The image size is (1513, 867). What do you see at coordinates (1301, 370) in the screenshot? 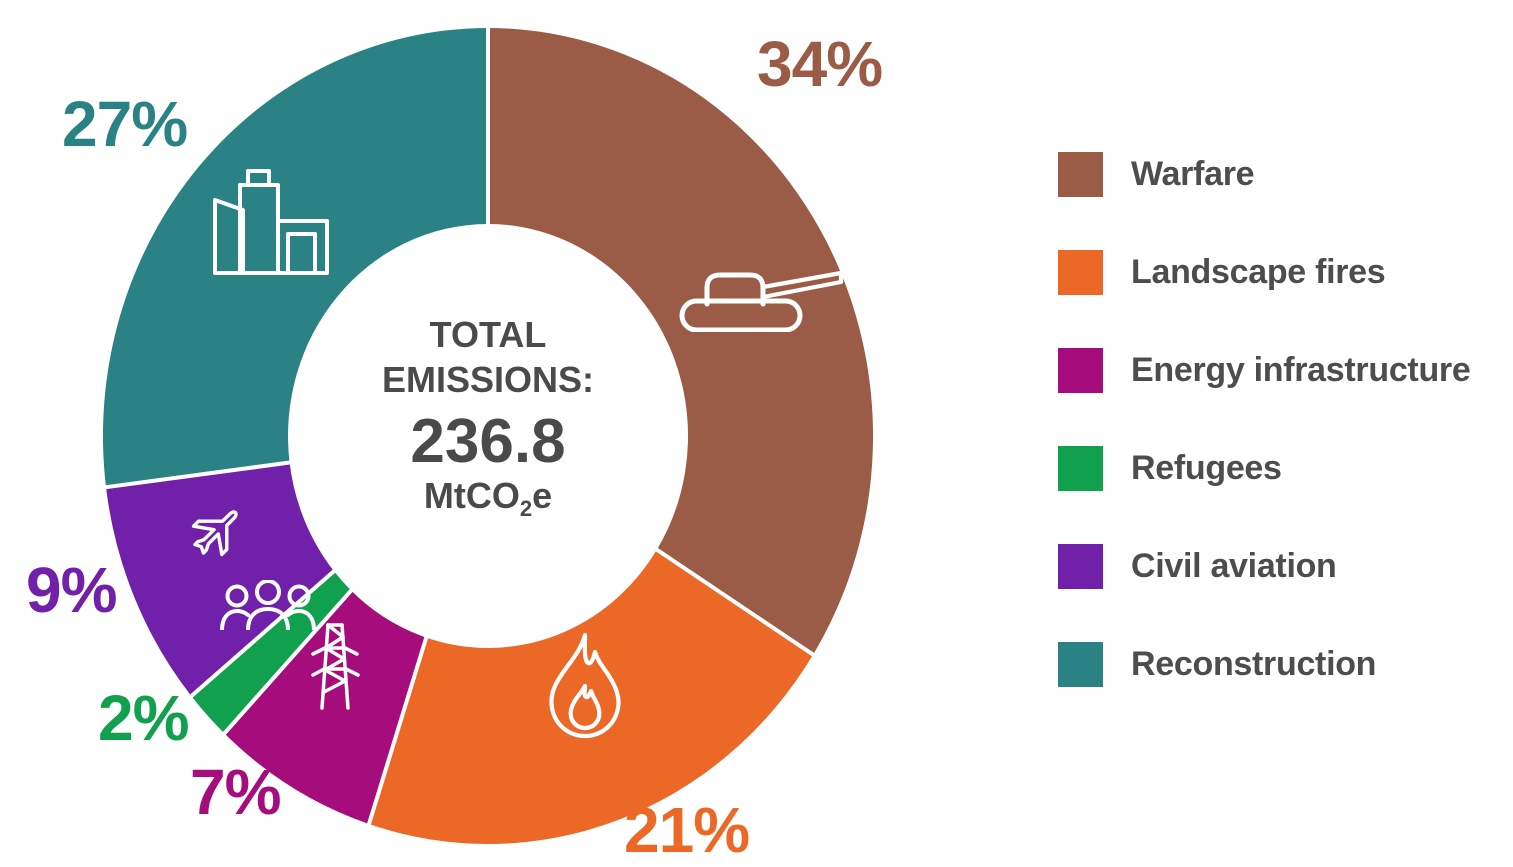
I see `legend-label-energy-infrastructure: Energy infrastructure` at bounding box center [1301, 370].